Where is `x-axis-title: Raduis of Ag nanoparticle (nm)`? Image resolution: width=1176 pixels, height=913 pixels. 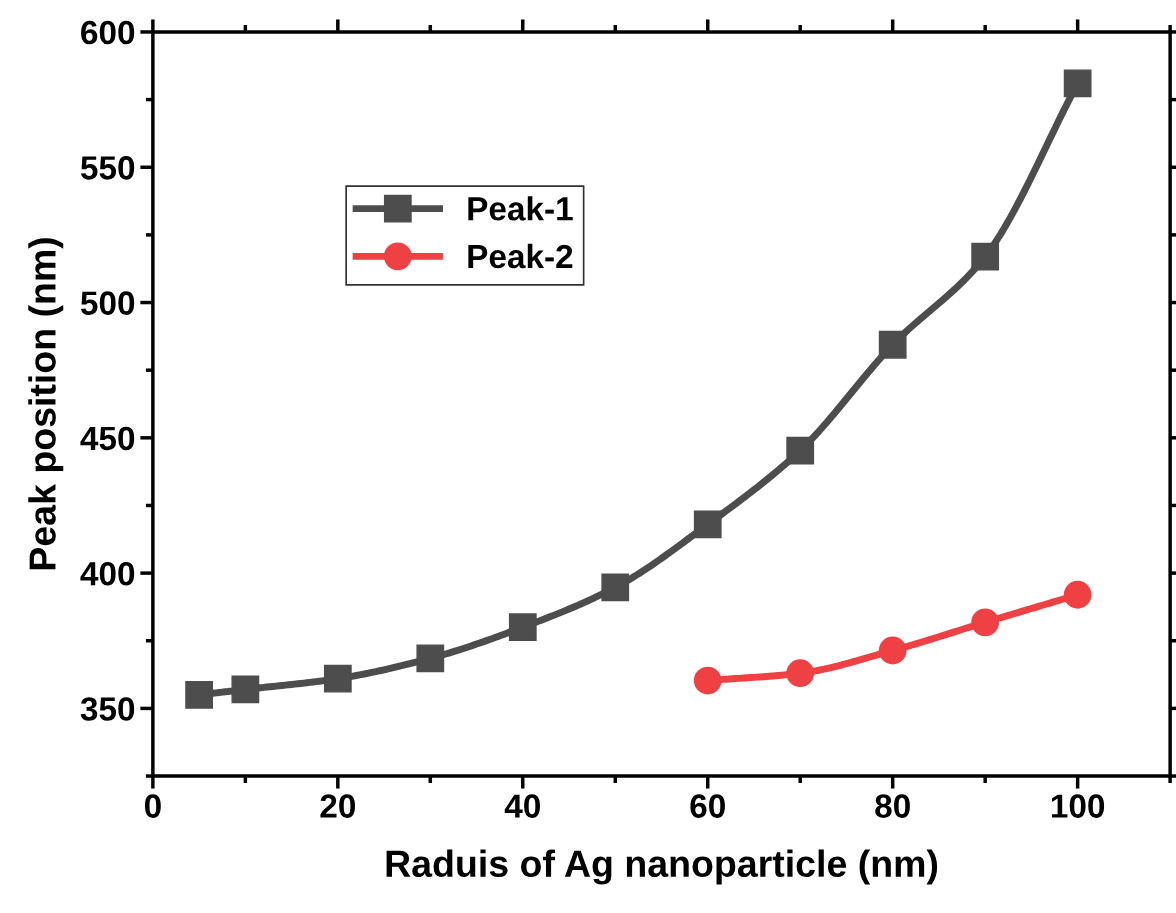
x-axis-title: Raduis of Ag nanoparticle (nm) is located at coordinates (662, 867).